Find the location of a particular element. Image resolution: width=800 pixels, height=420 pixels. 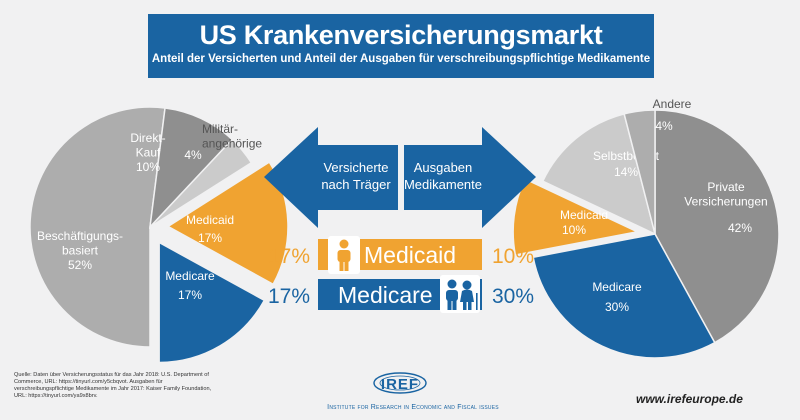

medicare-pill-label: Medicare is located at coordinates (385, 295).